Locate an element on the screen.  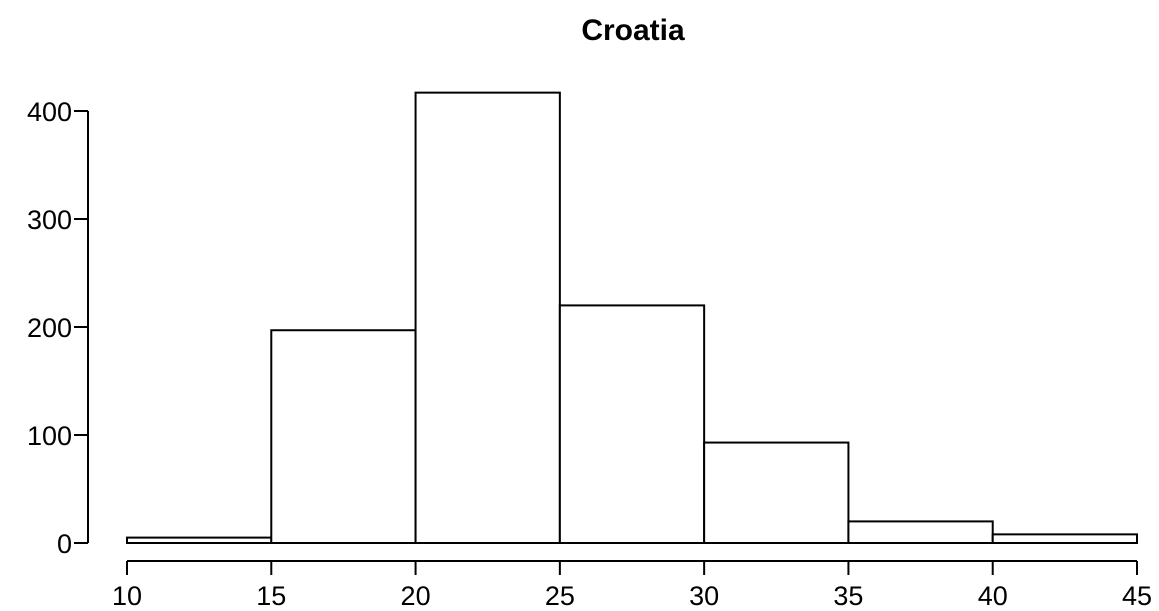
x-tick-label: 15 is located at coordinates (271, 596).